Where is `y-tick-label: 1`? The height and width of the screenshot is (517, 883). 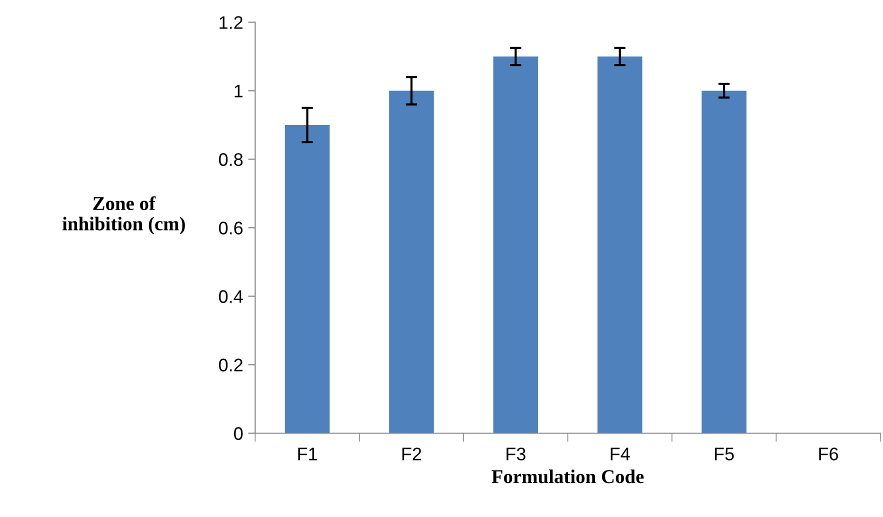 y-tick-label: 1 is located at coordinates (238, 91).